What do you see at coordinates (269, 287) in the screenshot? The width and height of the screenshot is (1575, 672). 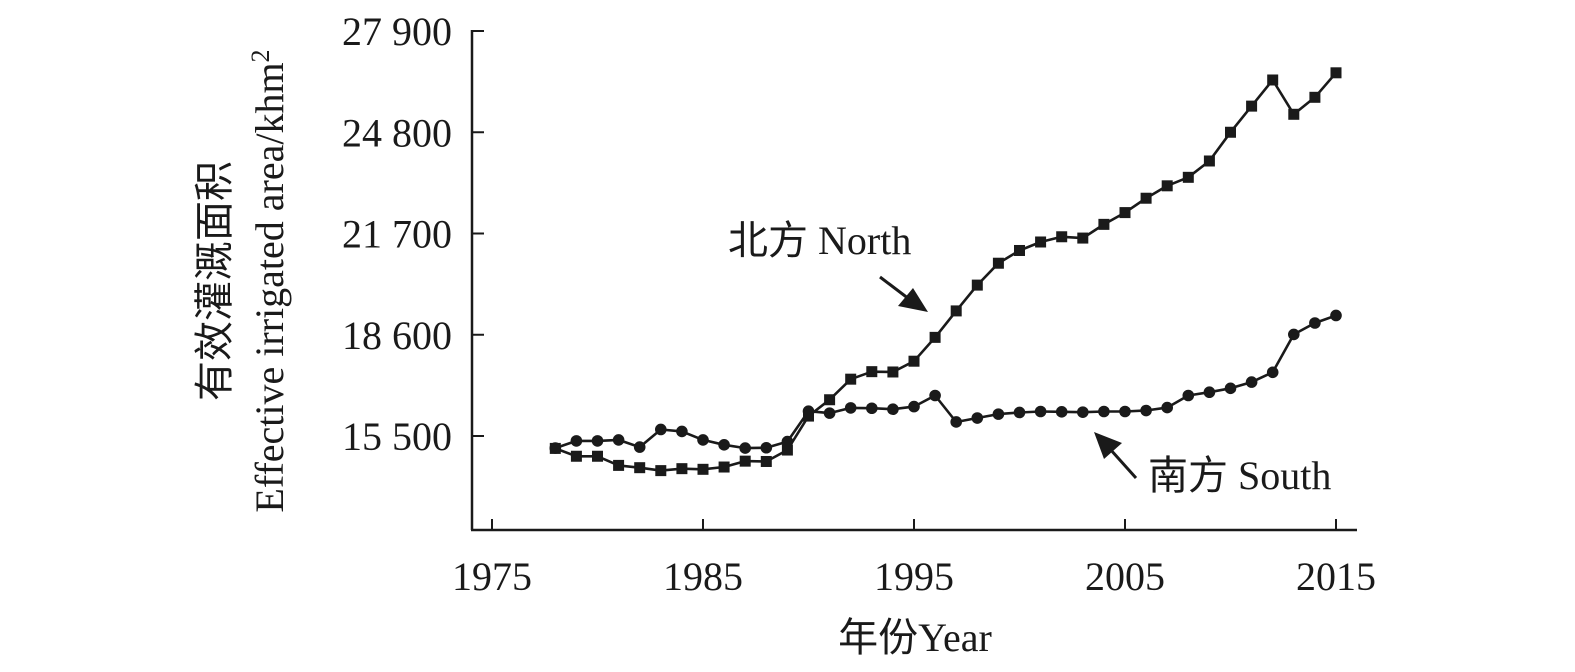 I see `y-axis-title-en-main: Effective irrigated area/khm` at bounding box center [269, 287].